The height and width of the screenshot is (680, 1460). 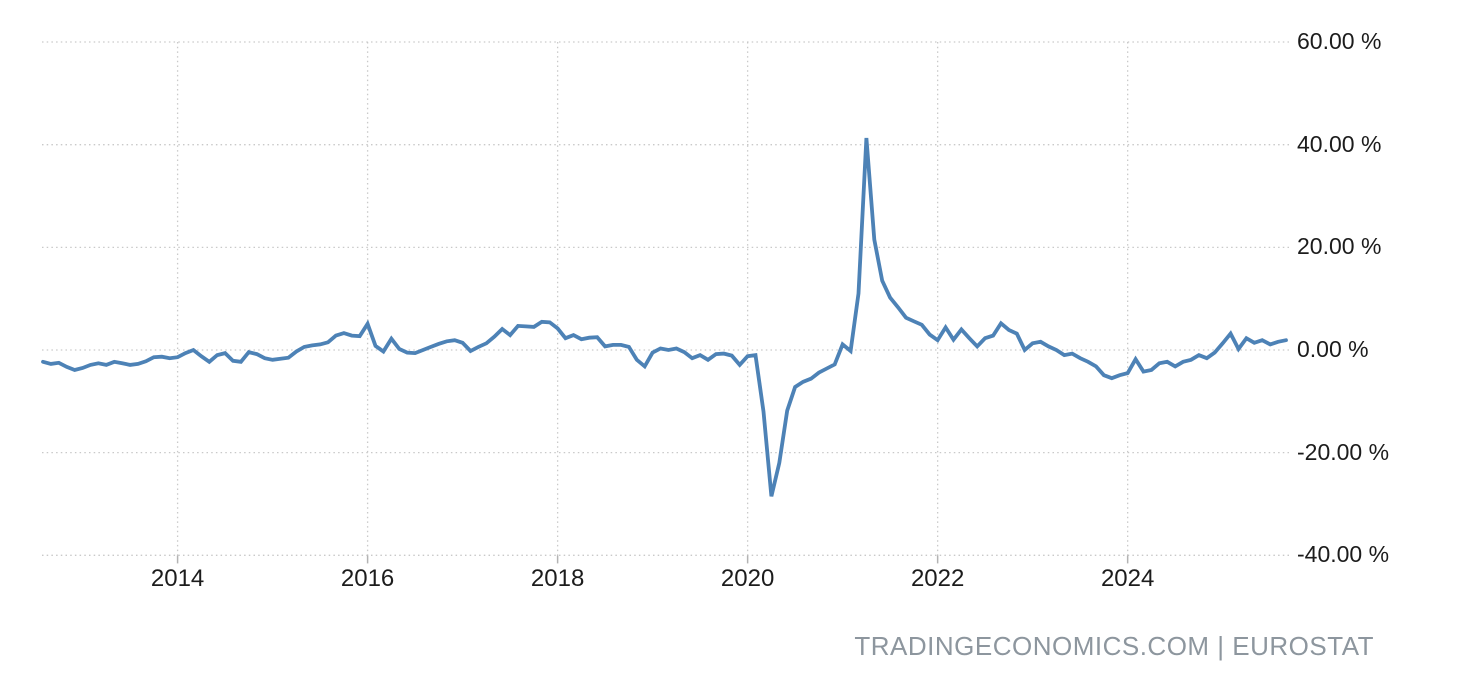 What do you see at coordinates (177, 578) in the screenshot?
I see `x-axis-label: 2014` at bounding box center [177, 578].